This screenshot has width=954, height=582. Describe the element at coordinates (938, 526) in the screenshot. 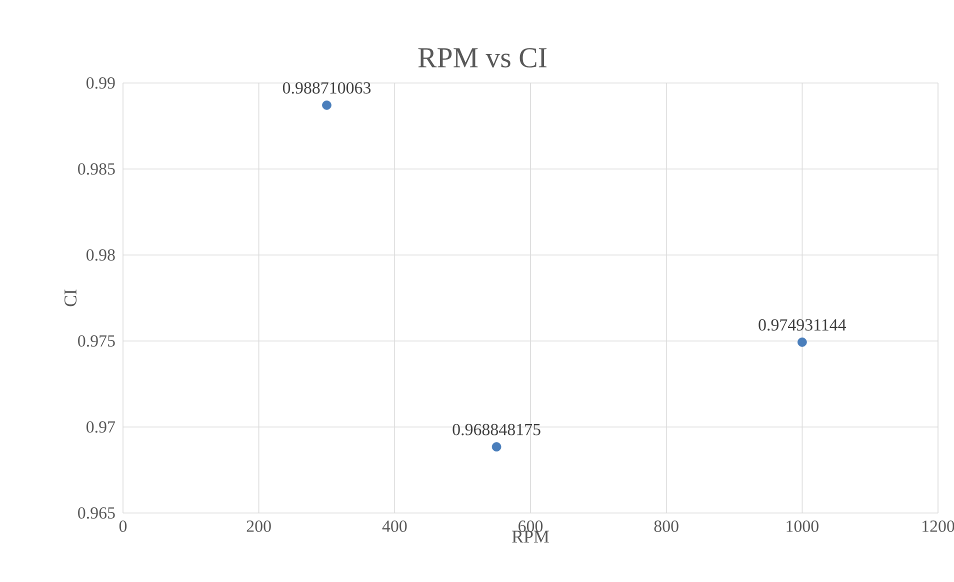

I see `x-tick-label: 1200` at that location.